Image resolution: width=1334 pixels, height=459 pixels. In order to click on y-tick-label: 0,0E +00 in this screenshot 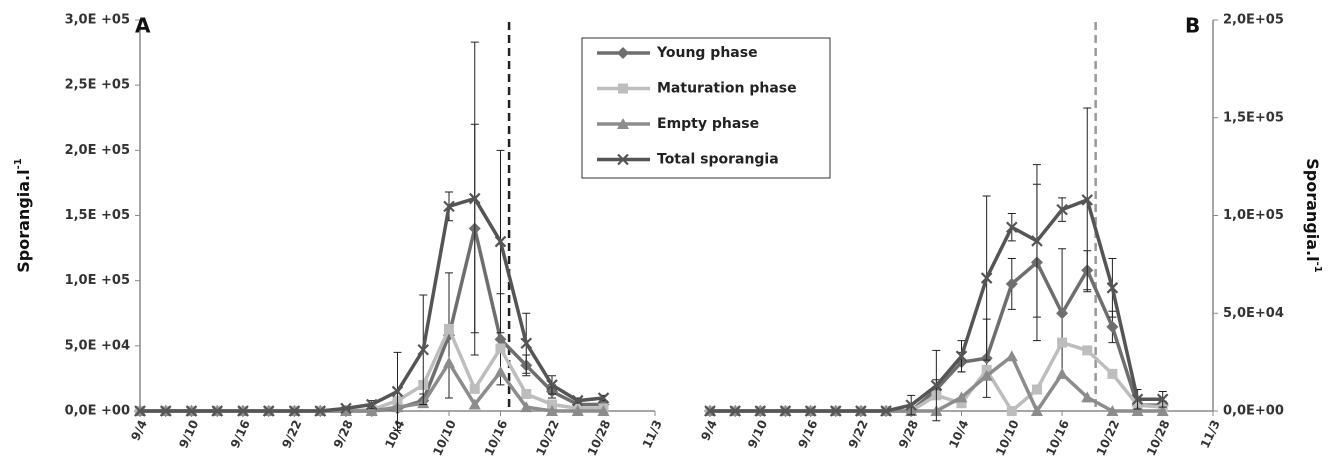, I will do `click(97, 411)`.